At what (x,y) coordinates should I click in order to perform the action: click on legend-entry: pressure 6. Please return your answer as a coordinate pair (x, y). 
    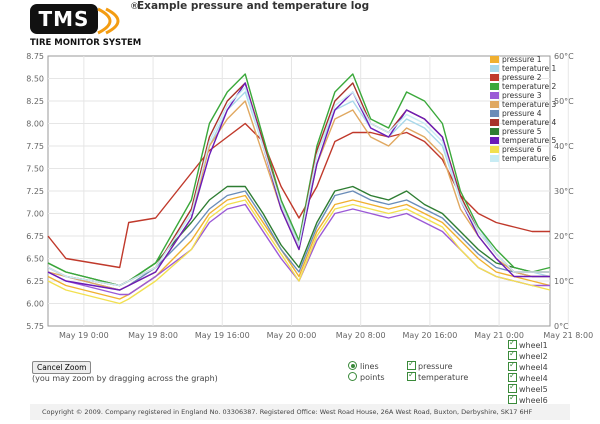
    Looking at the image, I should click on (522, 149).